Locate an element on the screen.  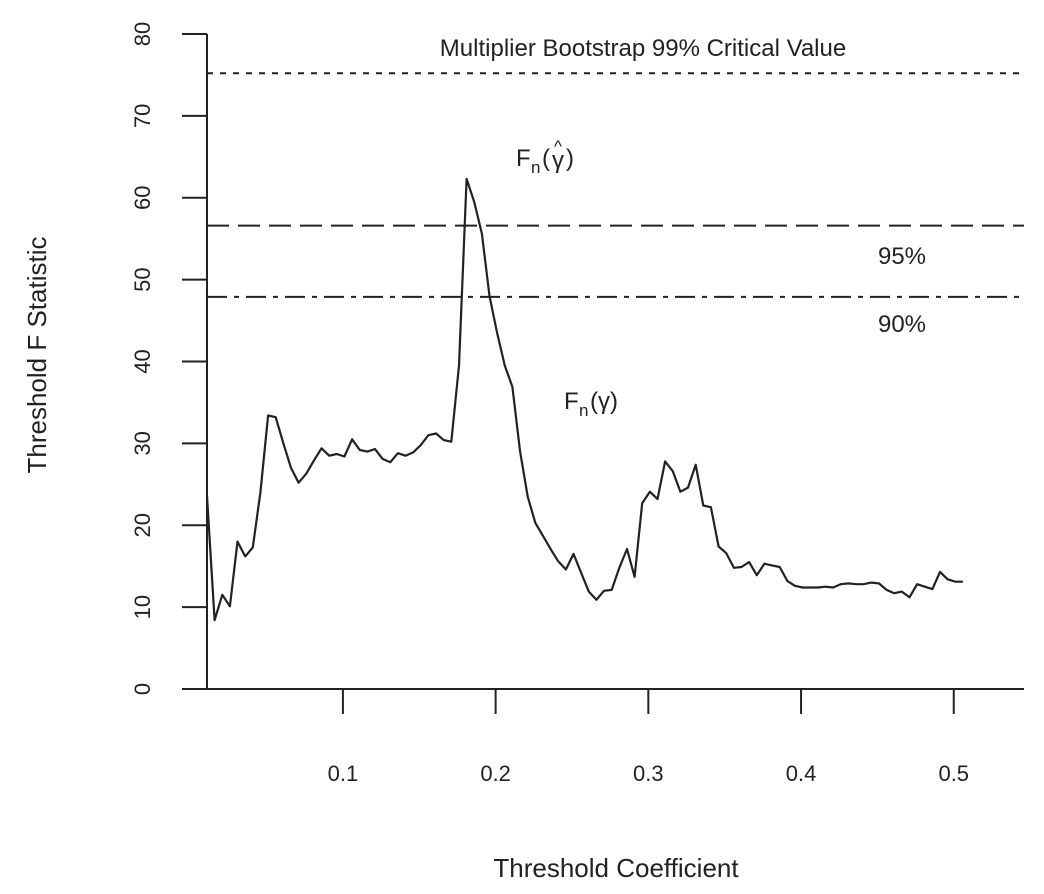
curve-label-f: F is located at coordinates (571, 401).